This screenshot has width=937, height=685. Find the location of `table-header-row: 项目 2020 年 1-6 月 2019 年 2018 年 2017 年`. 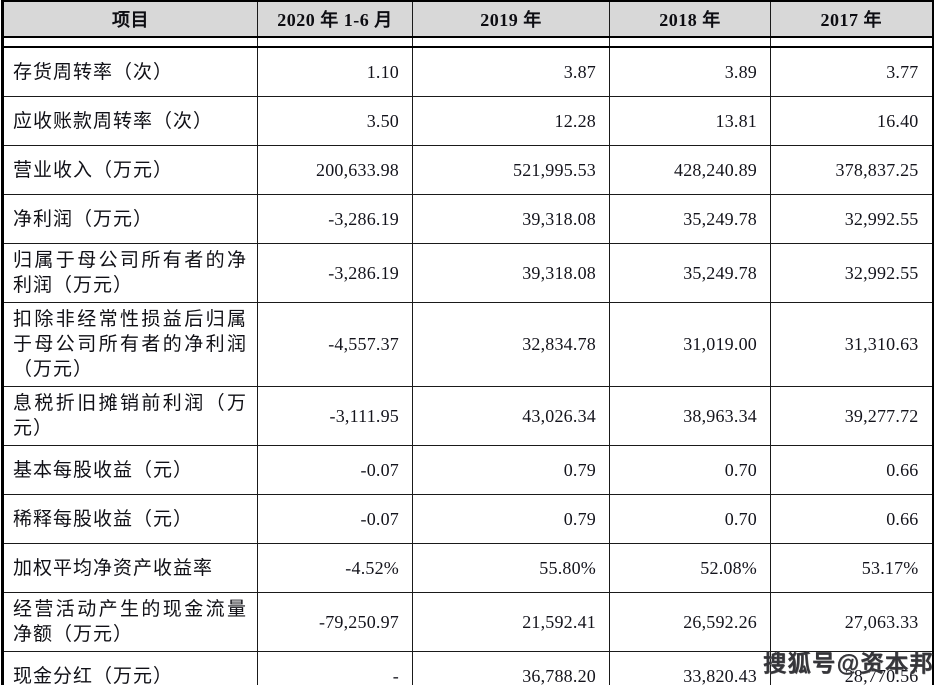

table-header-row: 项目 2020 年 1-6 月 2019 年 2018 年 2017 年 is located at coordinates (467, 19).